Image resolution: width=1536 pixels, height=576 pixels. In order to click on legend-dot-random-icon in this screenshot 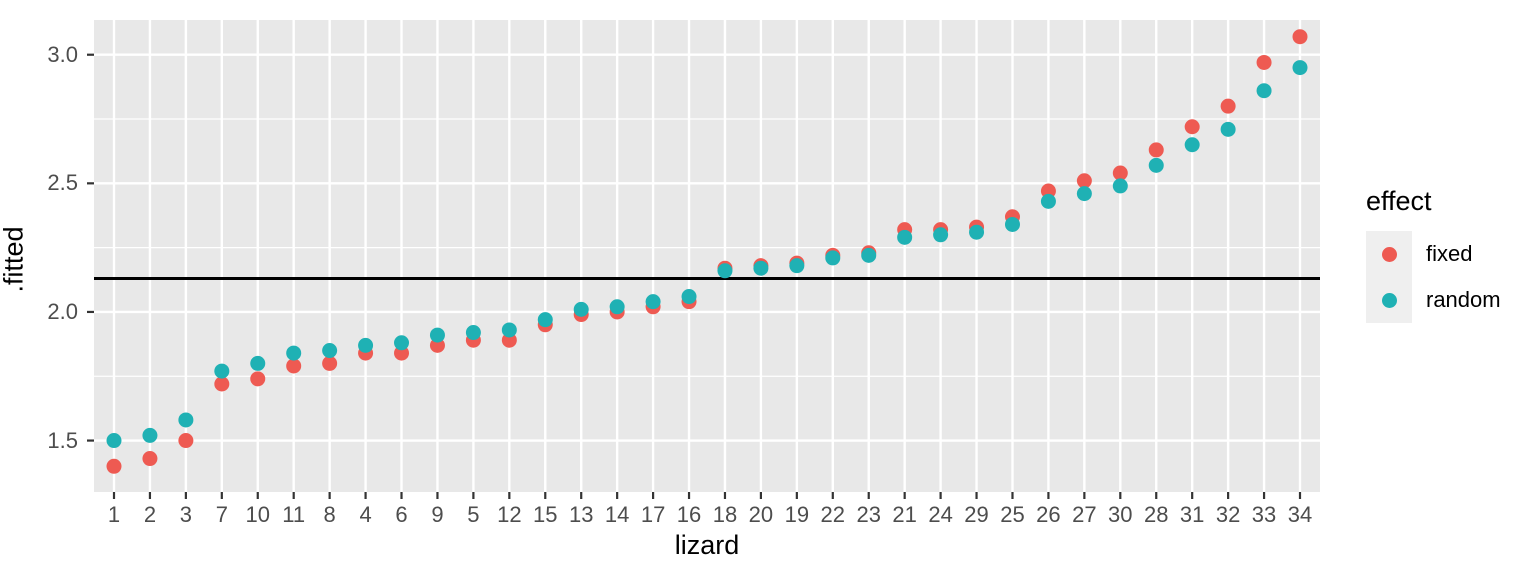, I will do `click(1389, 300)`.